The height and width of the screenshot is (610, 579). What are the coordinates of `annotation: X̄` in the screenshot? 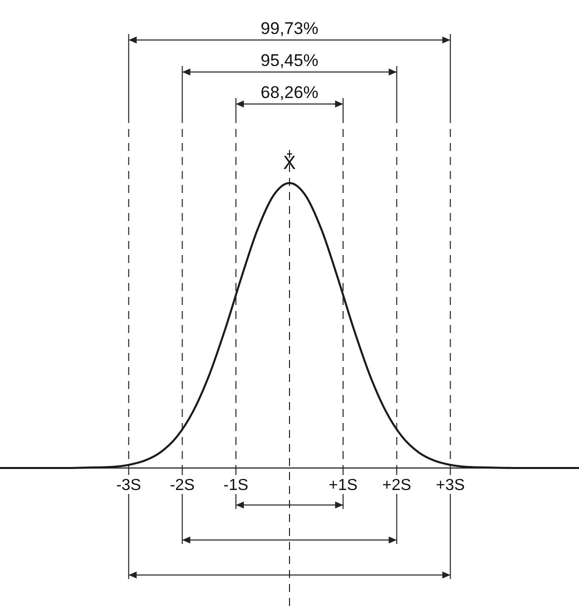 It's located at (289, 163).